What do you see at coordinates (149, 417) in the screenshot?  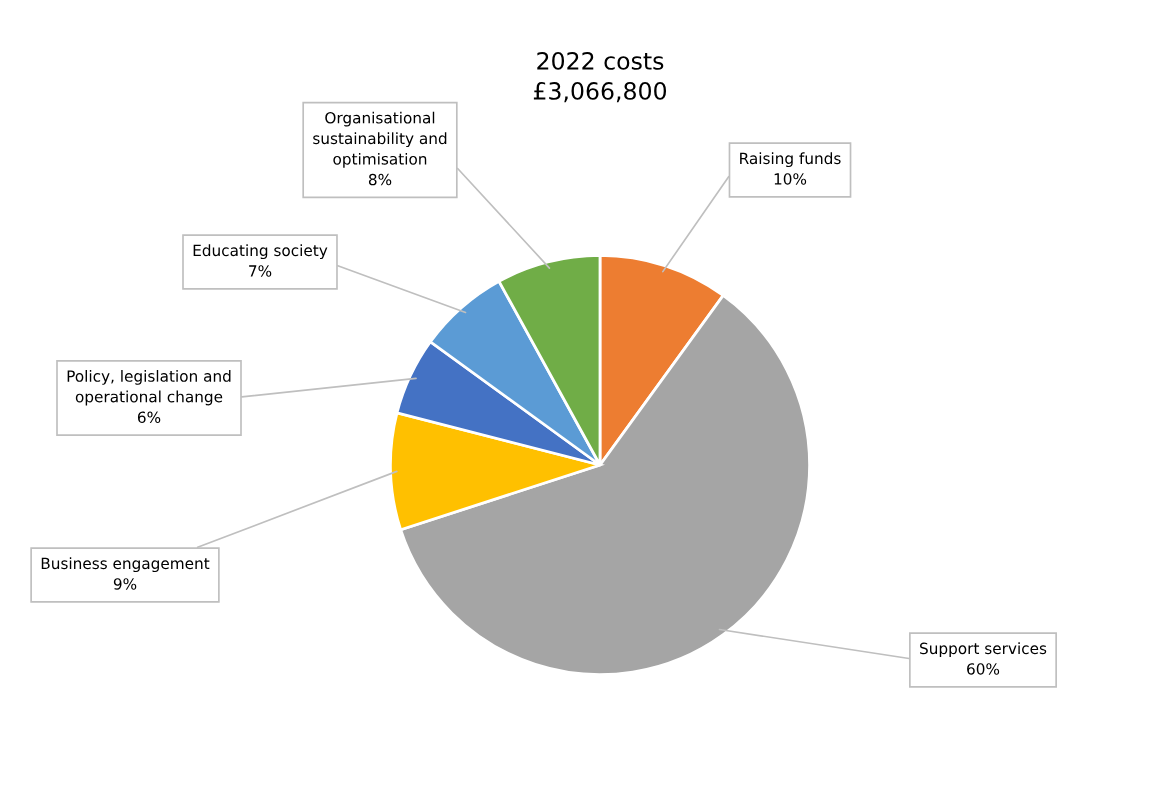 I see `data-label: 6%` at bounding box center [149, 417].